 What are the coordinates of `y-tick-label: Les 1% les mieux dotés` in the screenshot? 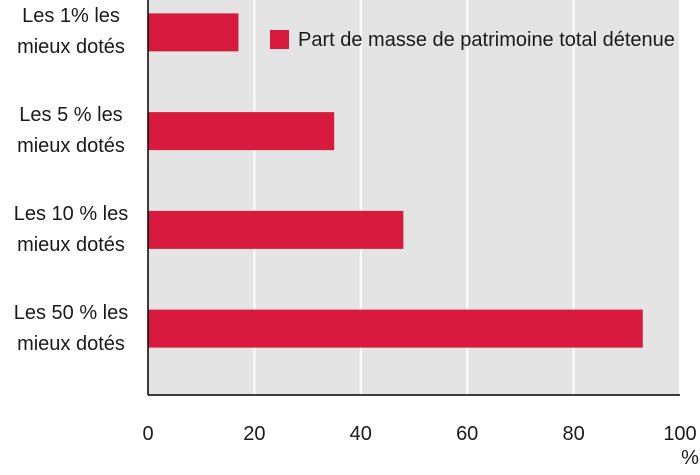 It's located at (71, 32).